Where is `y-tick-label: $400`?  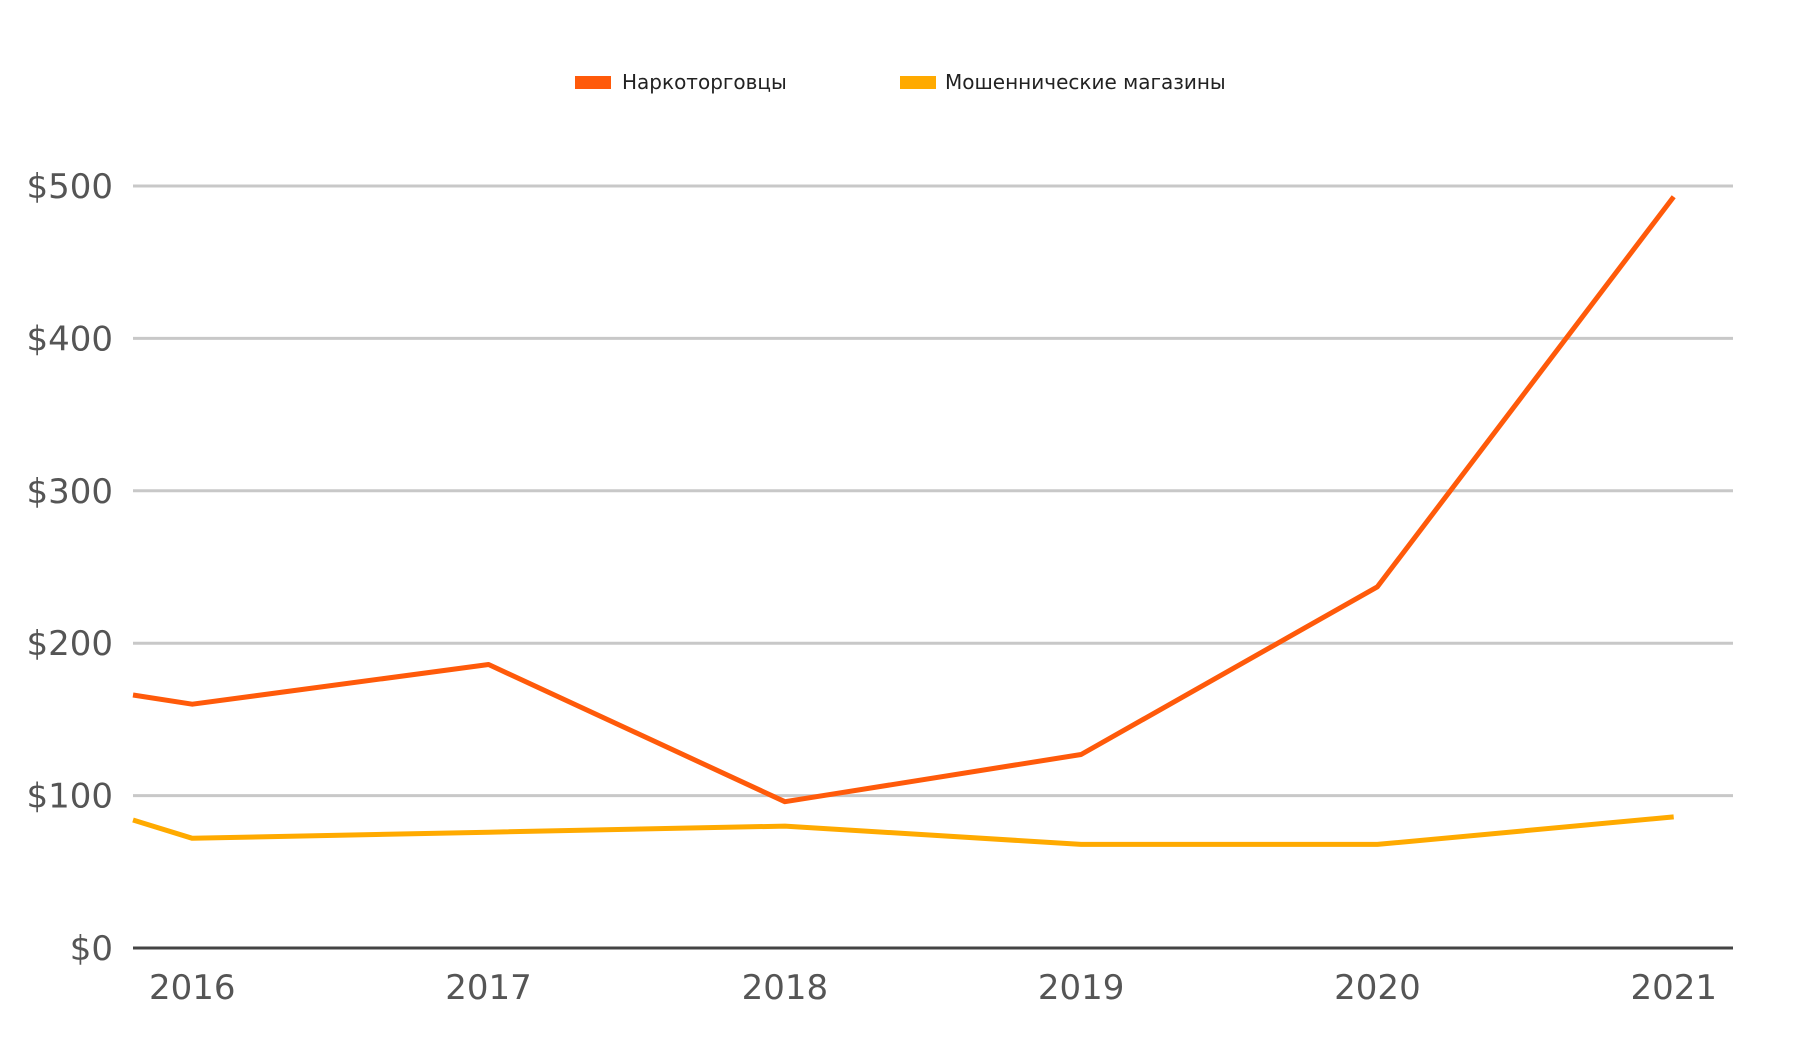 y-tick-label: $400 is located at coordinates (69, 339).